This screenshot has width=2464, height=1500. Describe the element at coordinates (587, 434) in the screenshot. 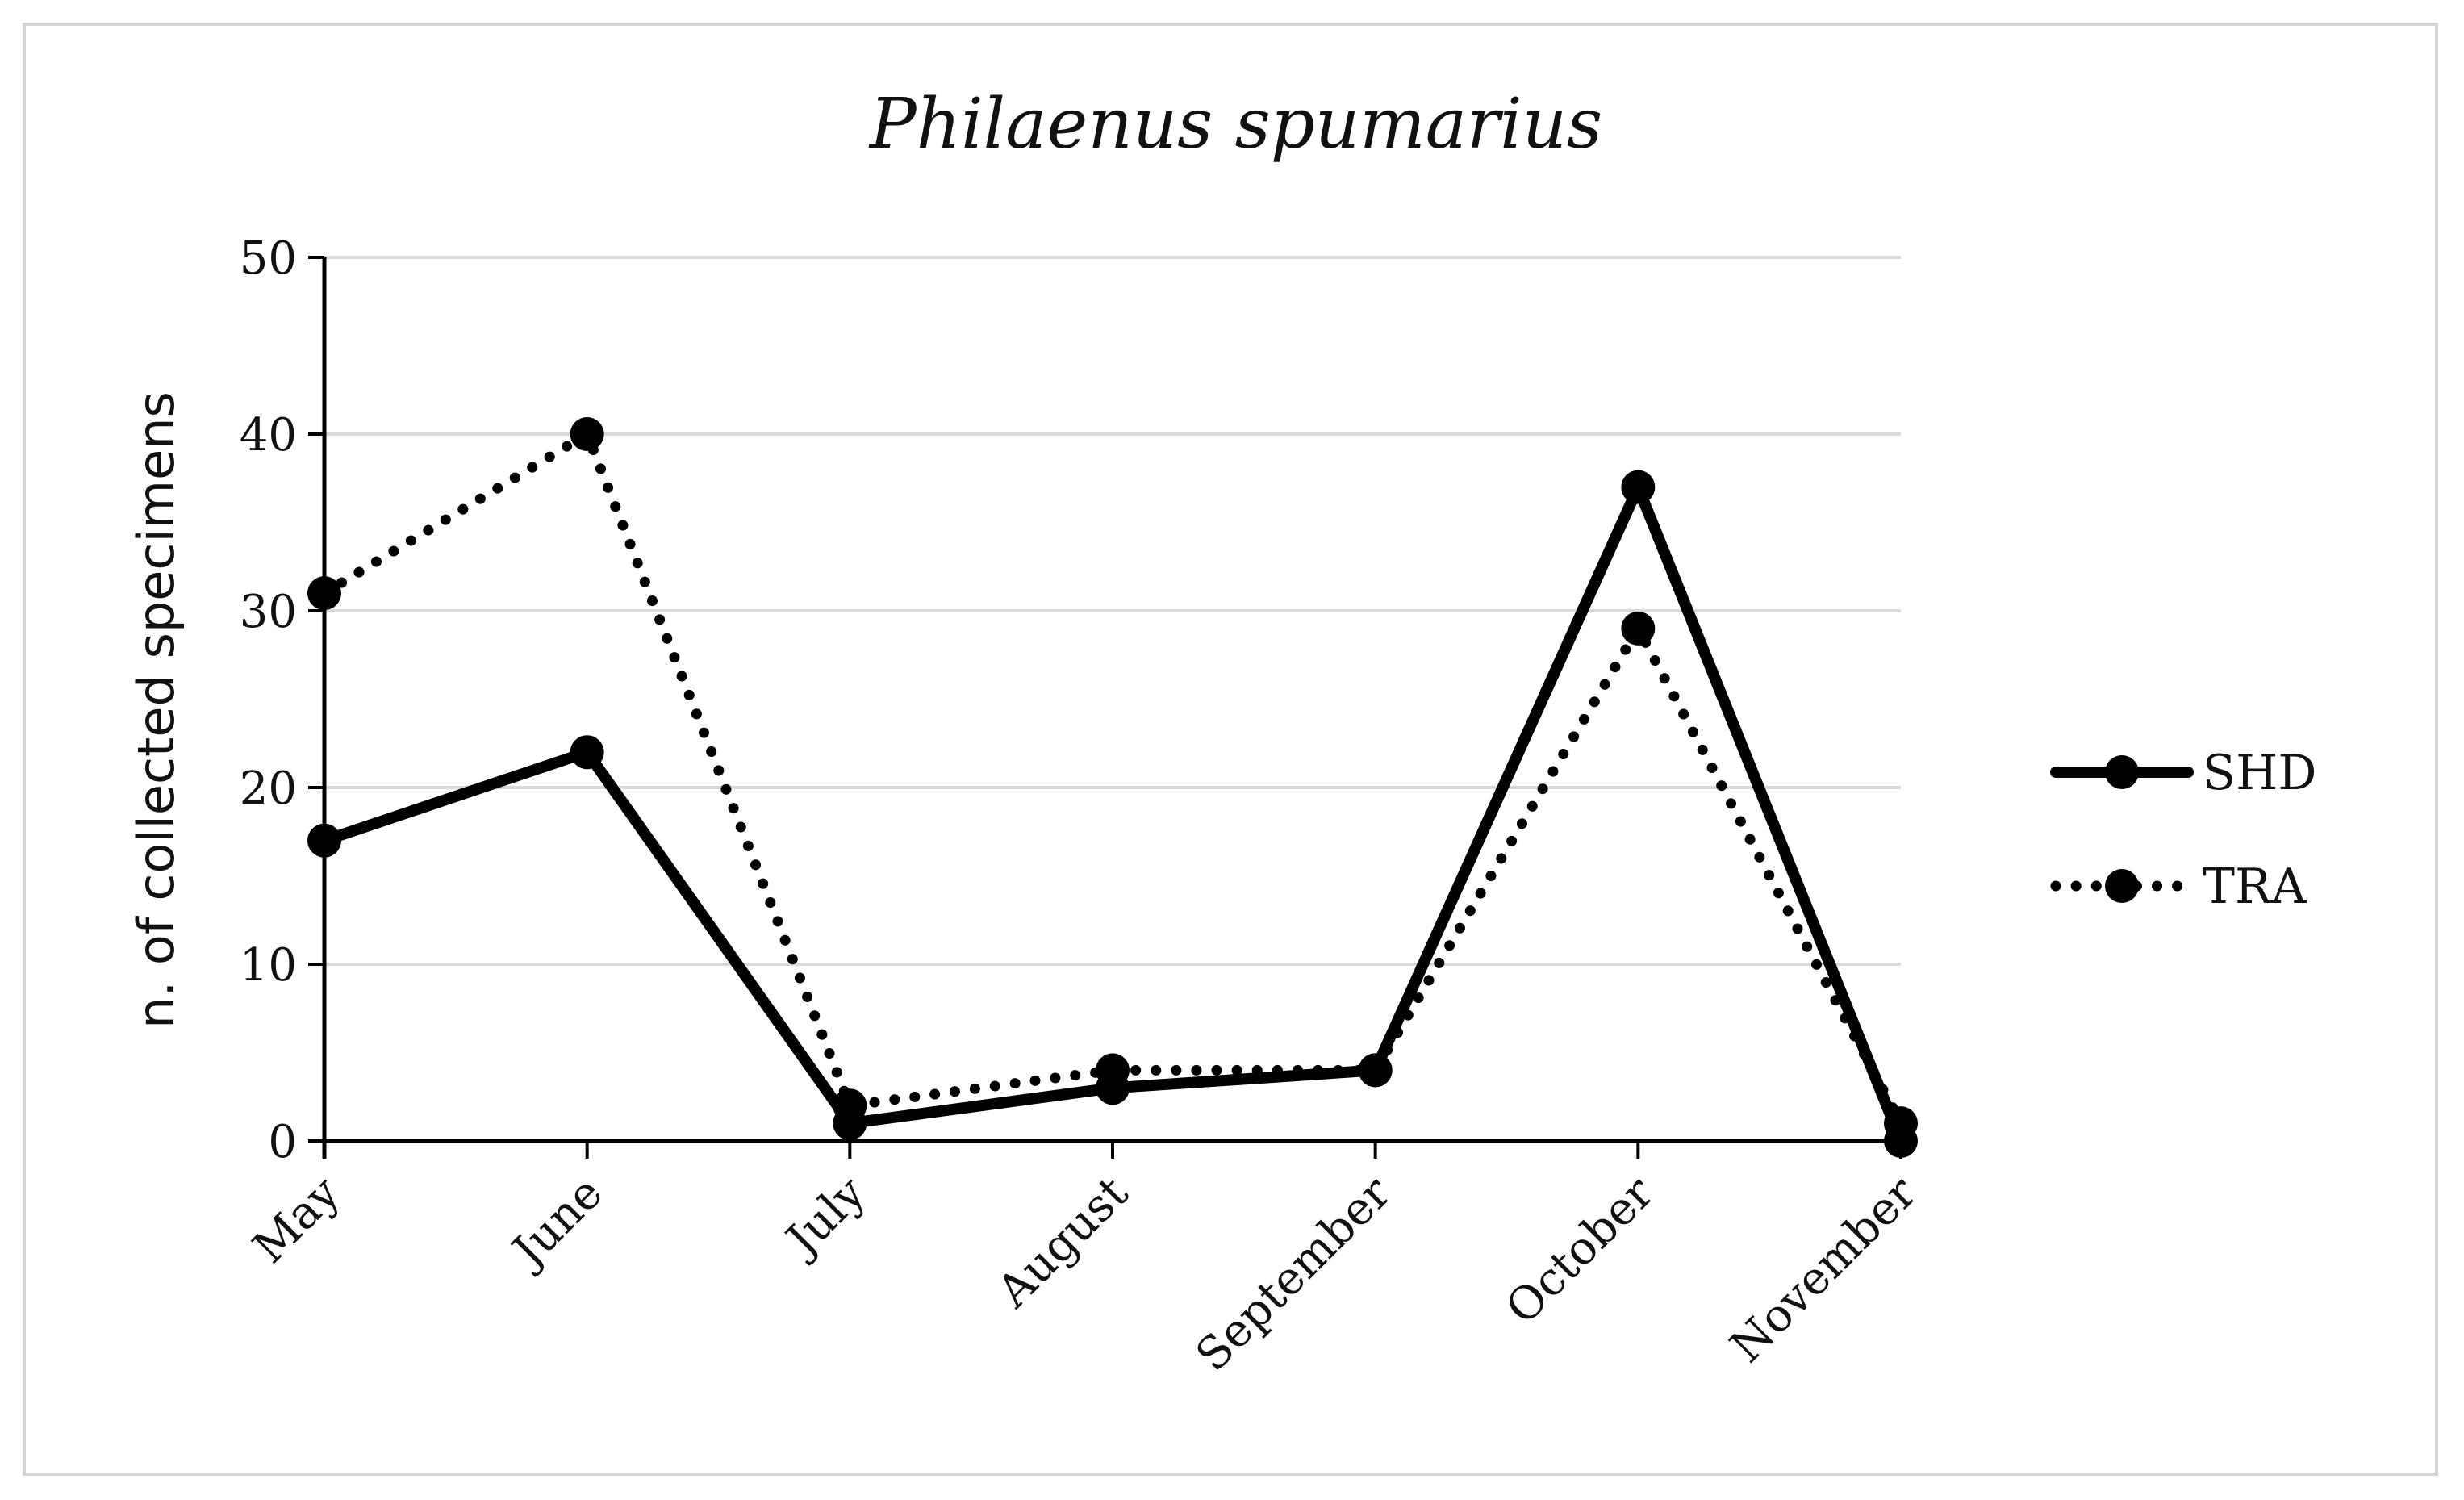

I see `data-point-tra-june` at that location.